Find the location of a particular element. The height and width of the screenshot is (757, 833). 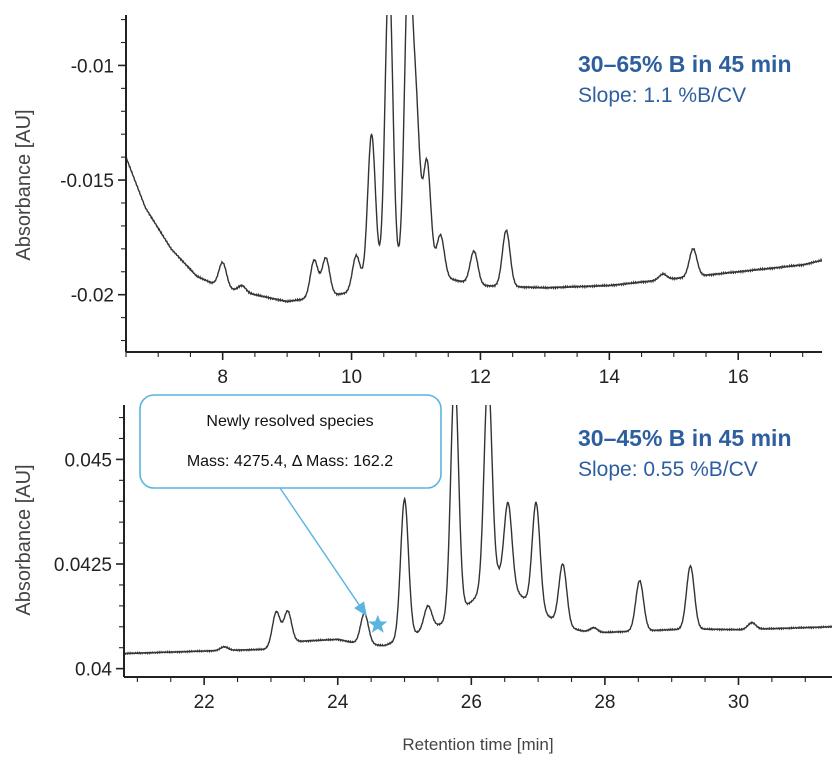

top-x-tick-label: 10 is located at coordinates (351, 377).